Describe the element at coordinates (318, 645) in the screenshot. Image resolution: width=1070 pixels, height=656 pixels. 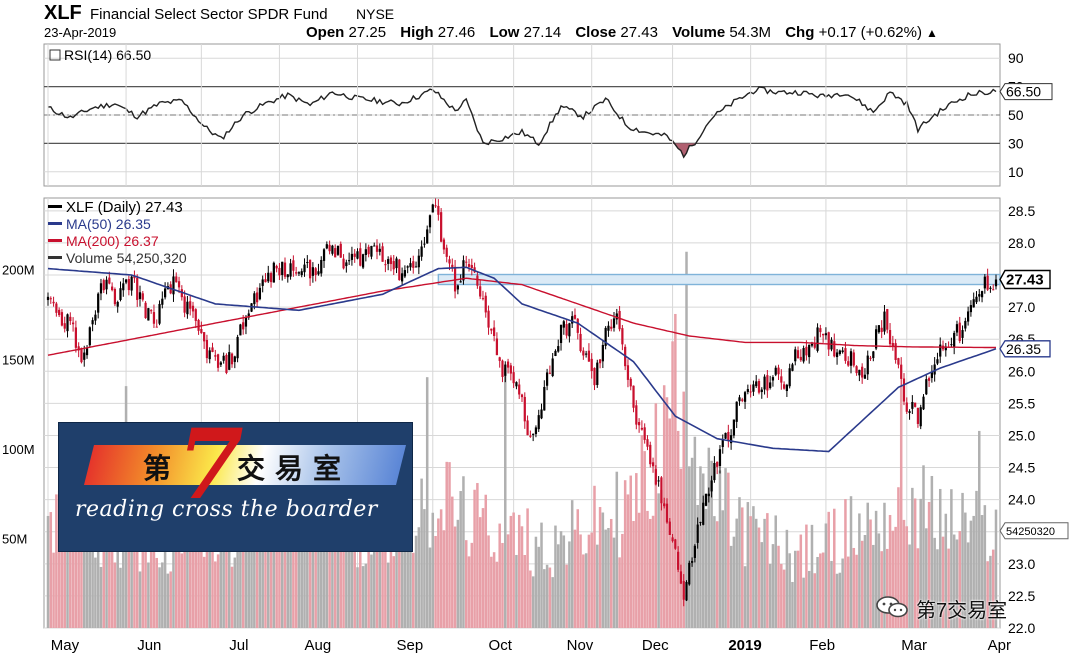
I see `x-axis-month-label: Aug` at that location.